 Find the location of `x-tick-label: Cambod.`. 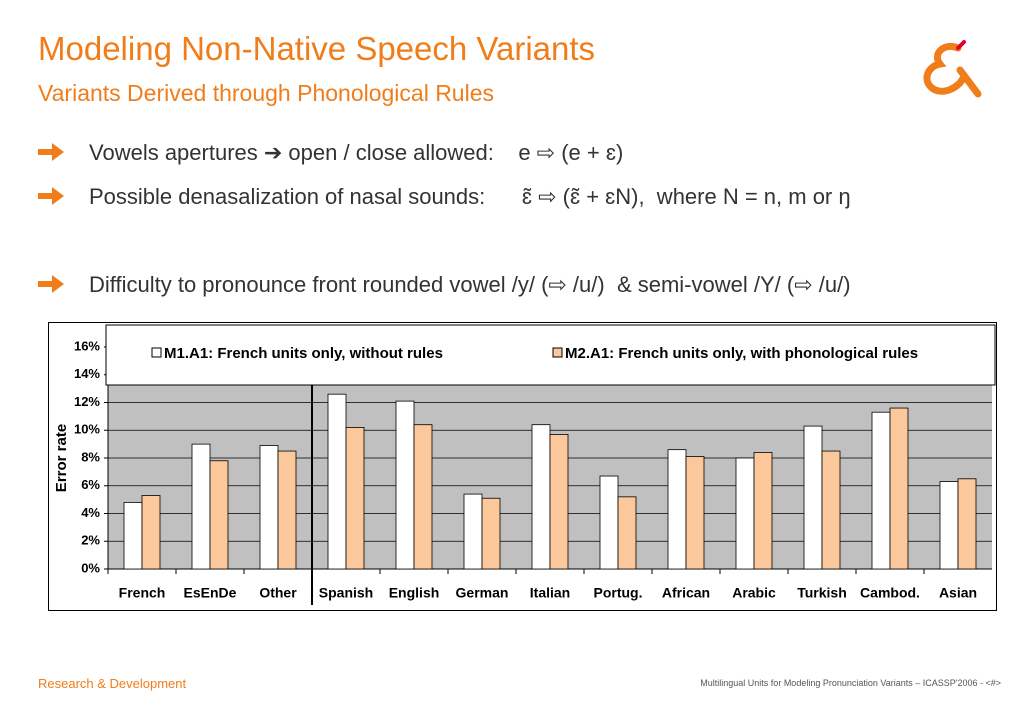

x-tick-label: Cambod. is located at coordinates (890, 593).